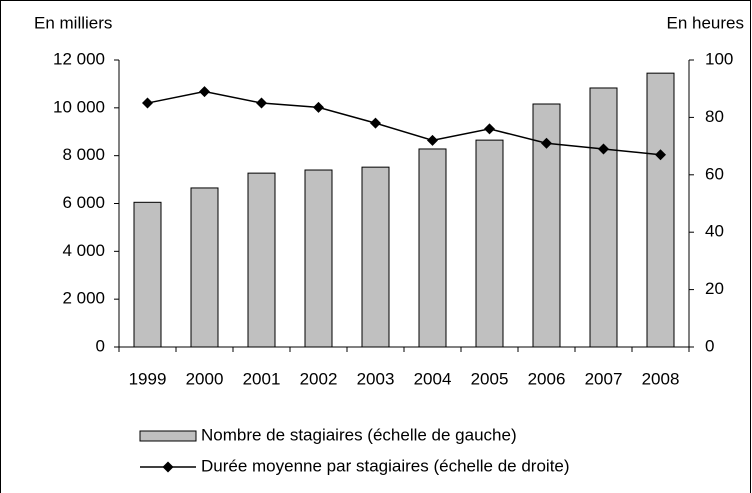  What do you see at coordinates (79, 106) in the screenshot?
I see `y-tick-label: 10 000` at bounding box center [79, 106].